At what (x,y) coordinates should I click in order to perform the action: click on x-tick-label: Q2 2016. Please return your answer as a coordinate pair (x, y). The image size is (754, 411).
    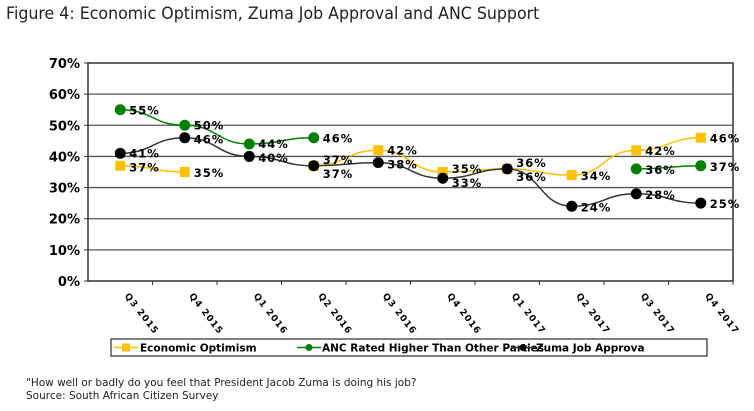
    Looking at the image, I should click on (334, 314).